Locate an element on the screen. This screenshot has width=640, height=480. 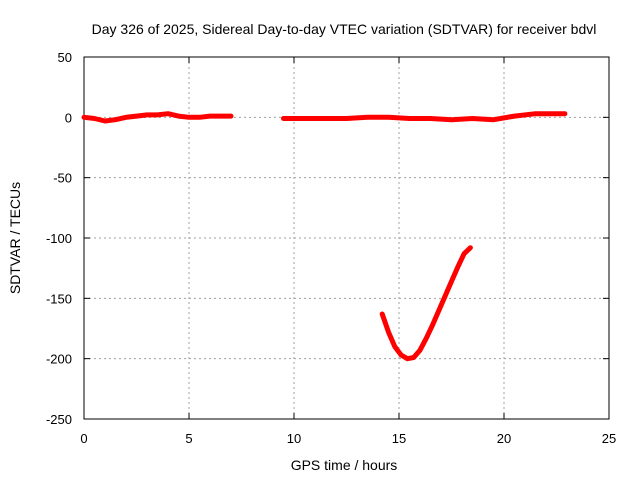
y-tick-label: -100 is located at coordinates (59, 238).